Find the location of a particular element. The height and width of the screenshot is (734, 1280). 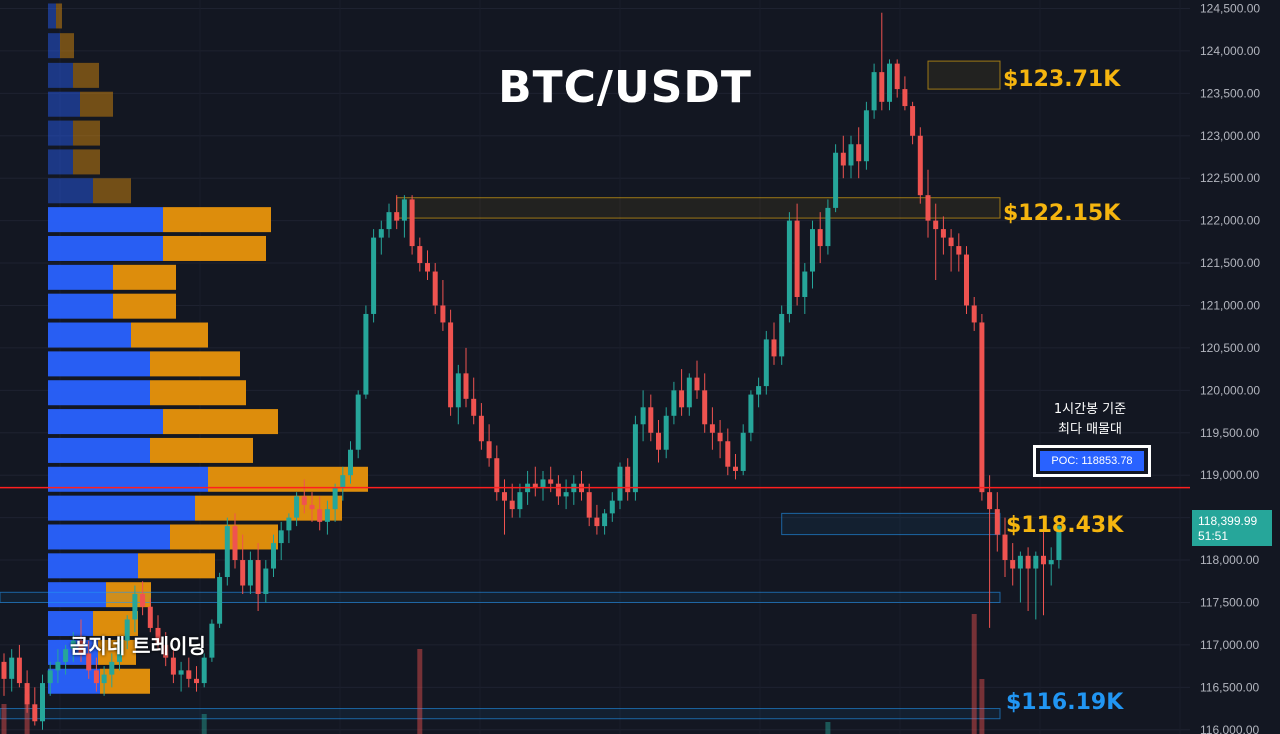

y-tick-label: 119,000.00 is located at coordinates (1229, 475).